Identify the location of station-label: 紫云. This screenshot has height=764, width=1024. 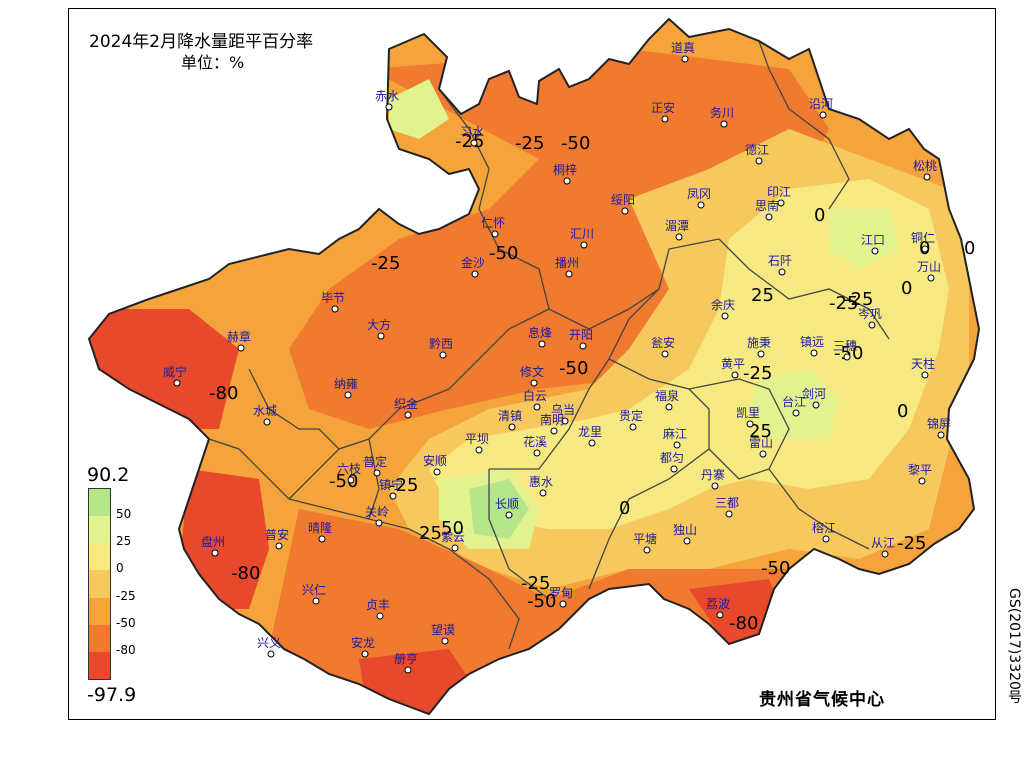
(453, 537).